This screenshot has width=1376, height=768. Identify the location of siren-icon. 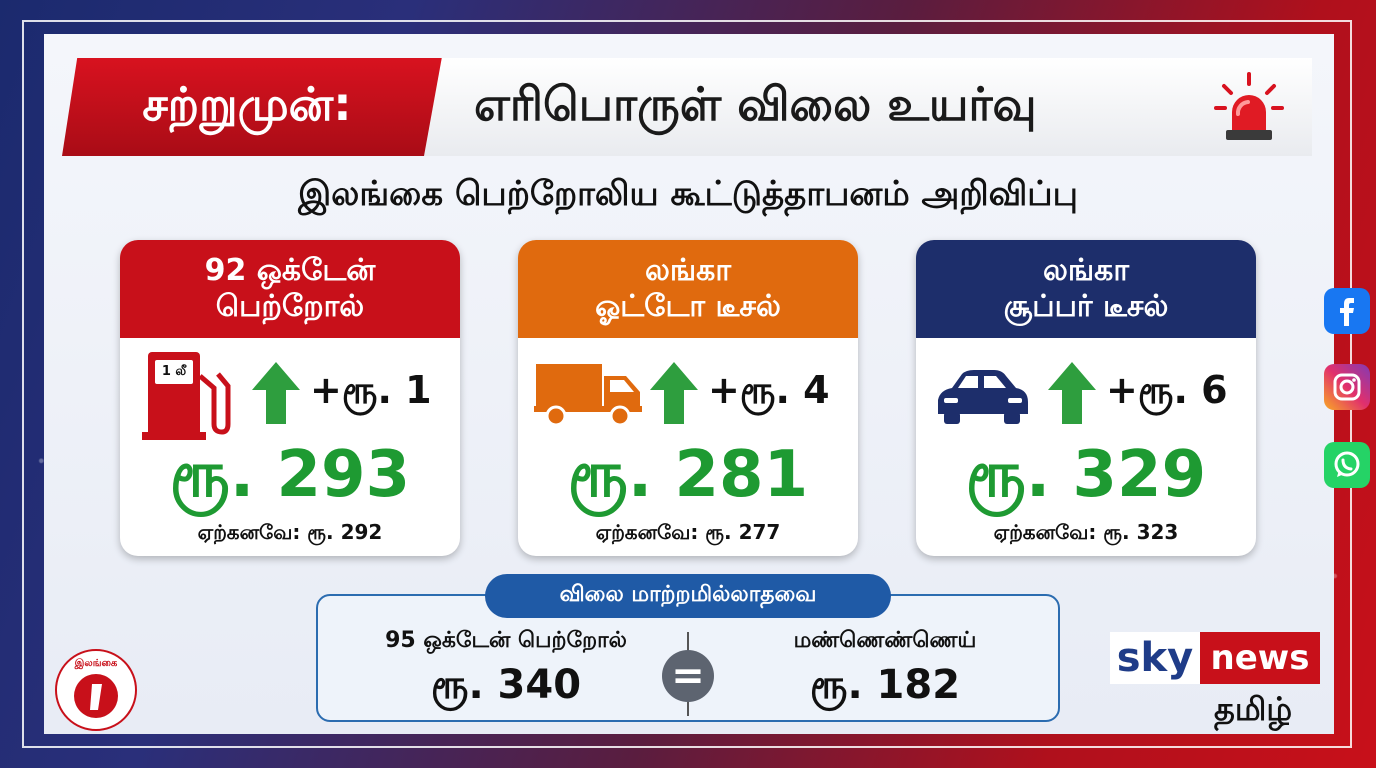
(1249, 106).